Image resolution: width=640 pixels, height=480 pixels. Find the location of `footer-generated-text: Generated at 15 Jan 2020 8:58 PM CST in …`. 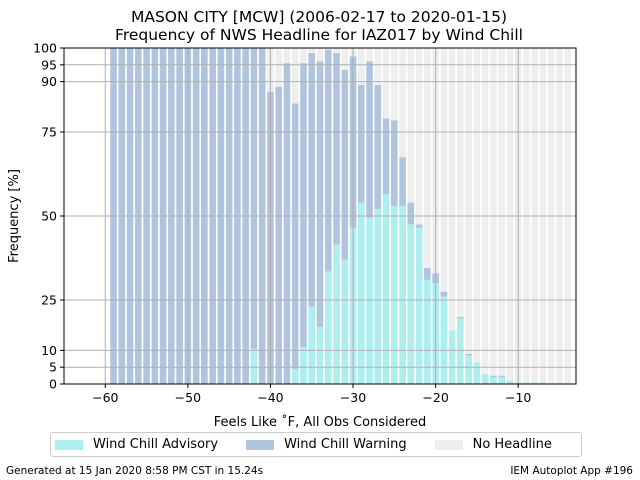

footer-generated-text: Generated at 15 Jan 2020 8:58 PM CST in … is located at coordinates (135, 471).